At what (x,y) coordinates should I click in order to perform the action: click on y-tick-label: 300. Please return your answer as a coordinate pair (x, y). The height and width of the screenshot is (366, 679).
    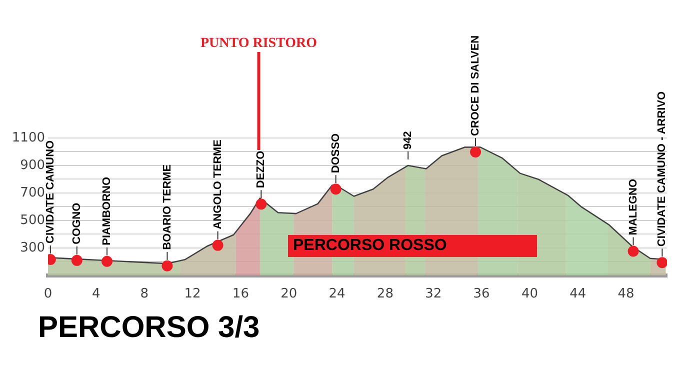
    Looking at the image, I should click on (32, 248).